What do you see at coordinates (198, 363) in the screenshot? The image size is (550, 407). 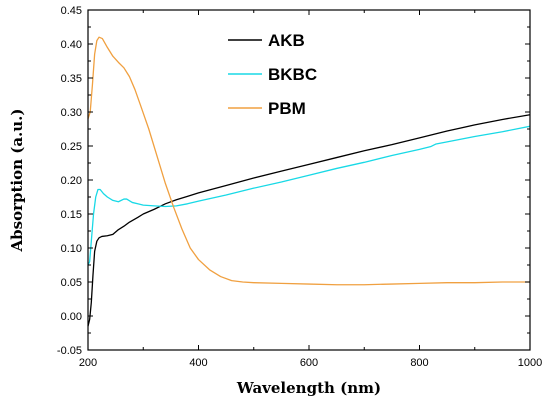 I see `x-tick-label: 400` at bounding box center [198, 363].